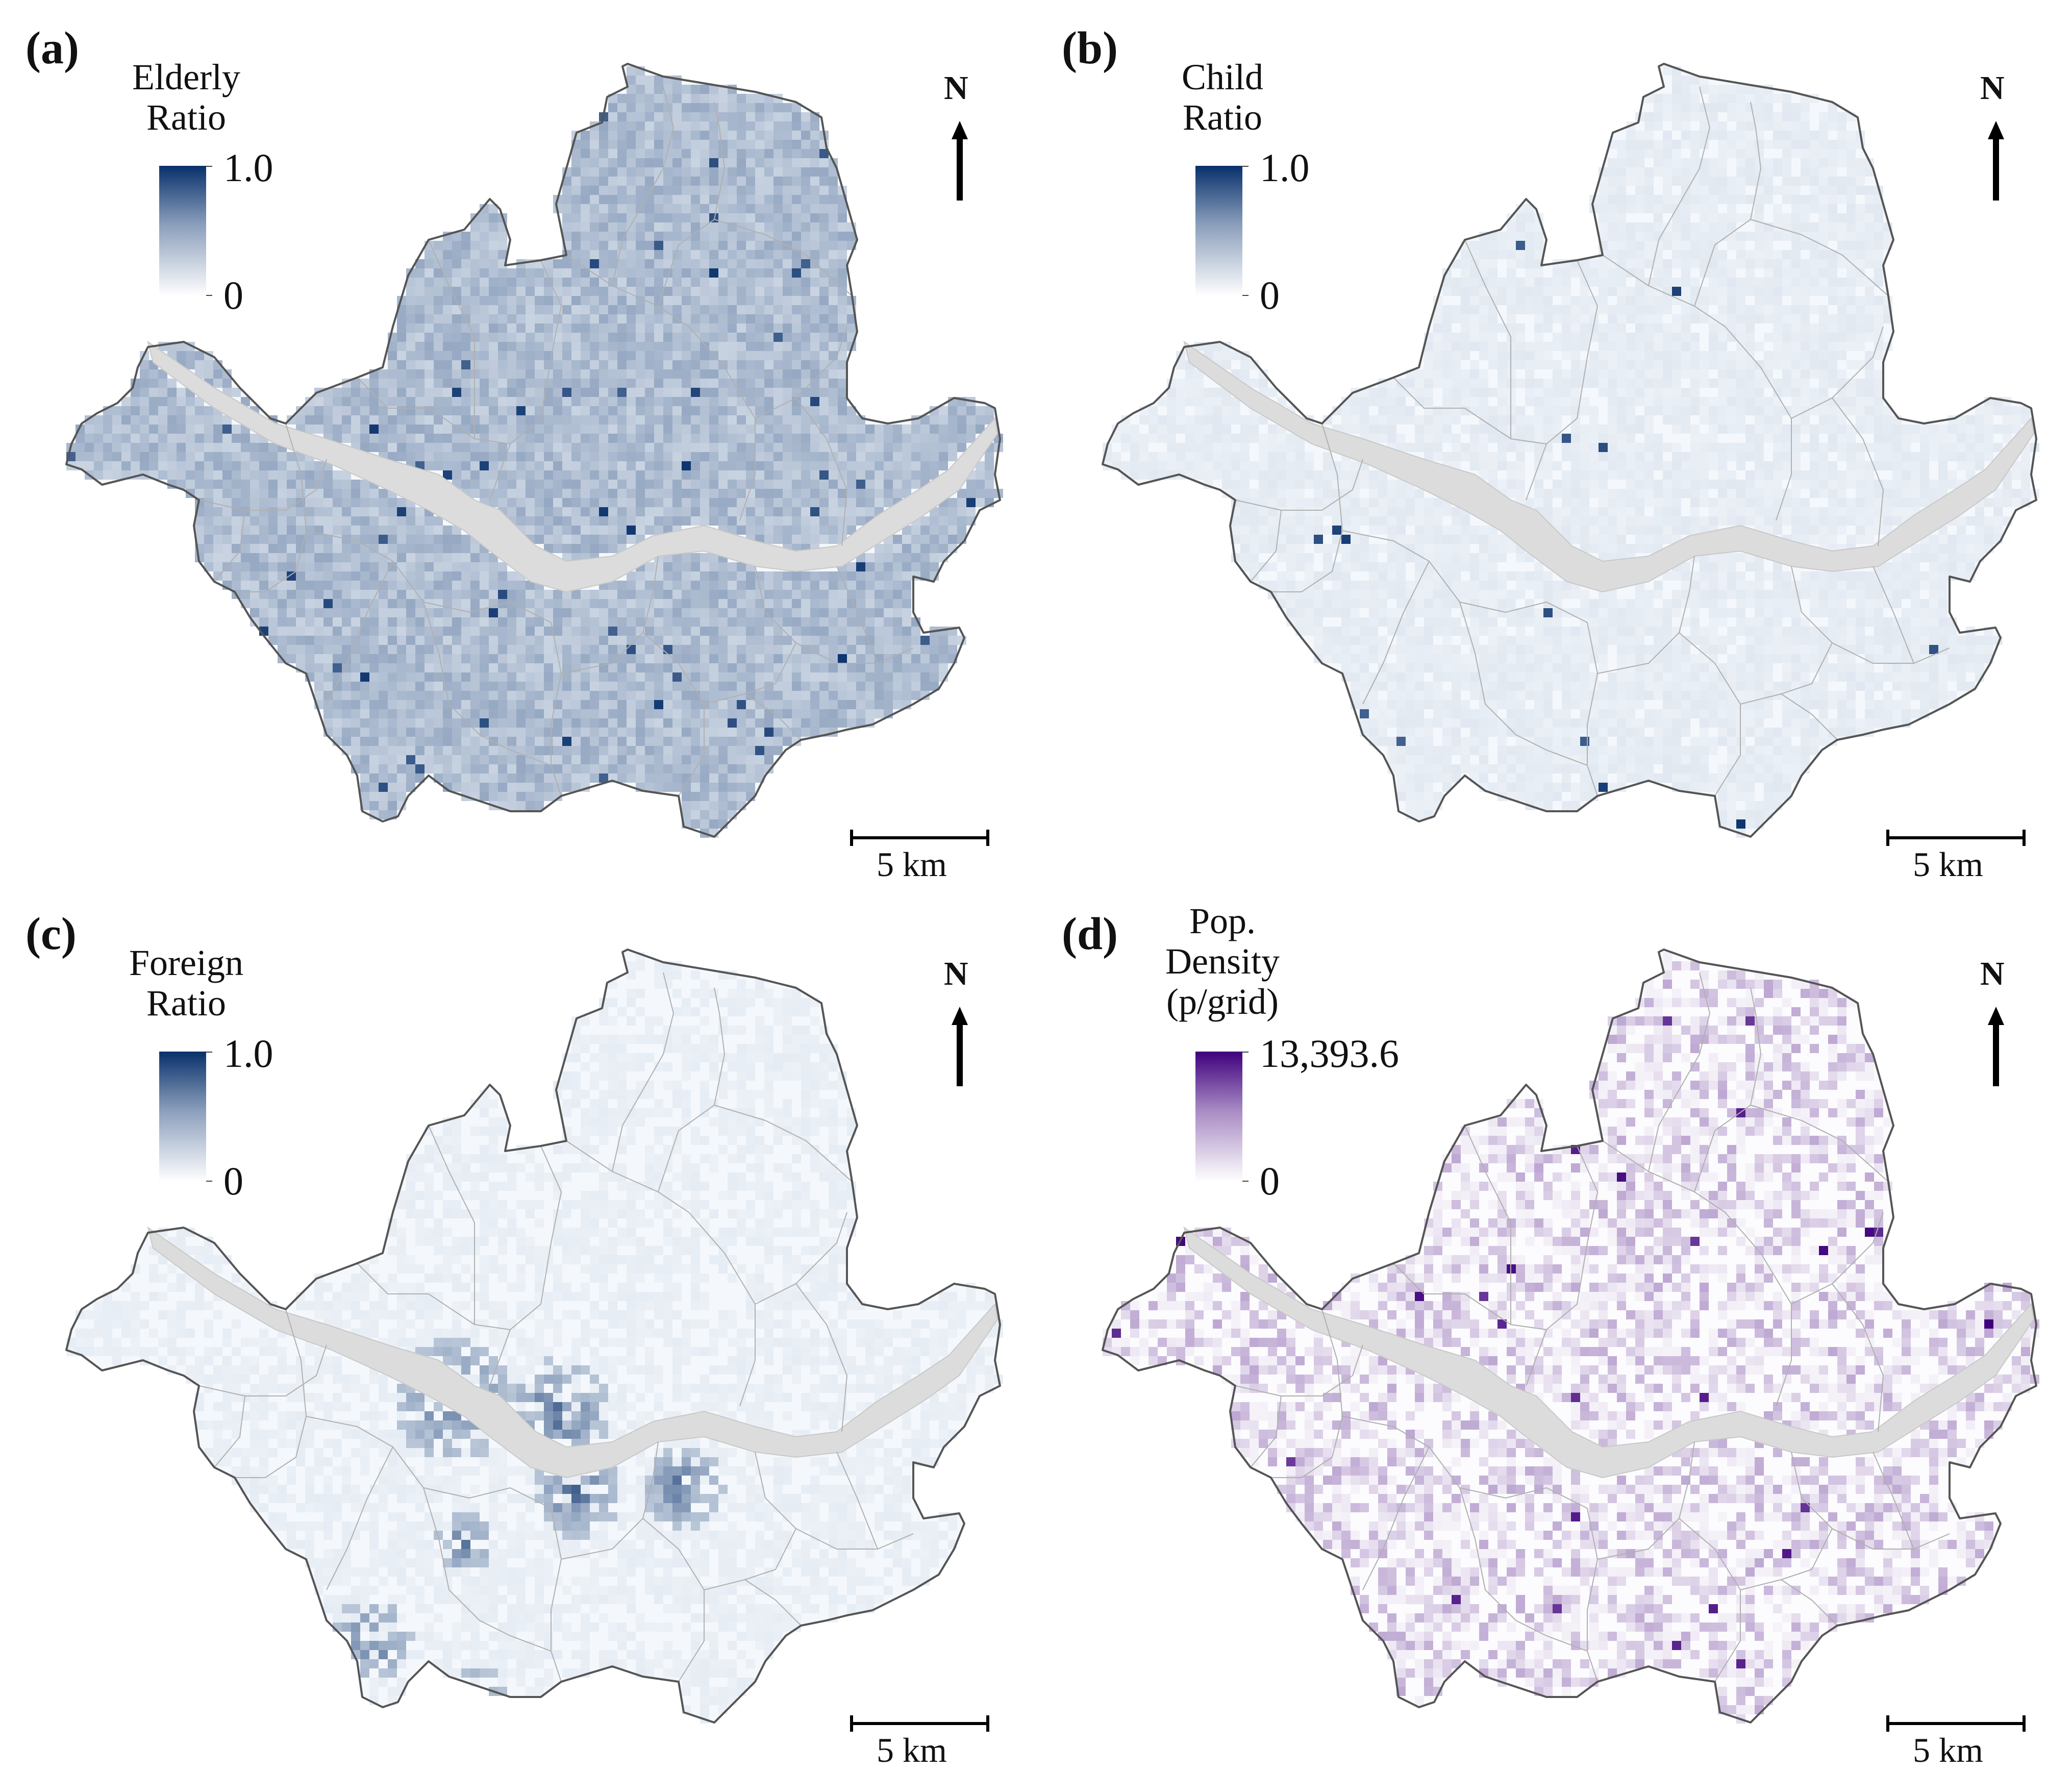  I want to click on panel-label: (c), so click(52, 934).